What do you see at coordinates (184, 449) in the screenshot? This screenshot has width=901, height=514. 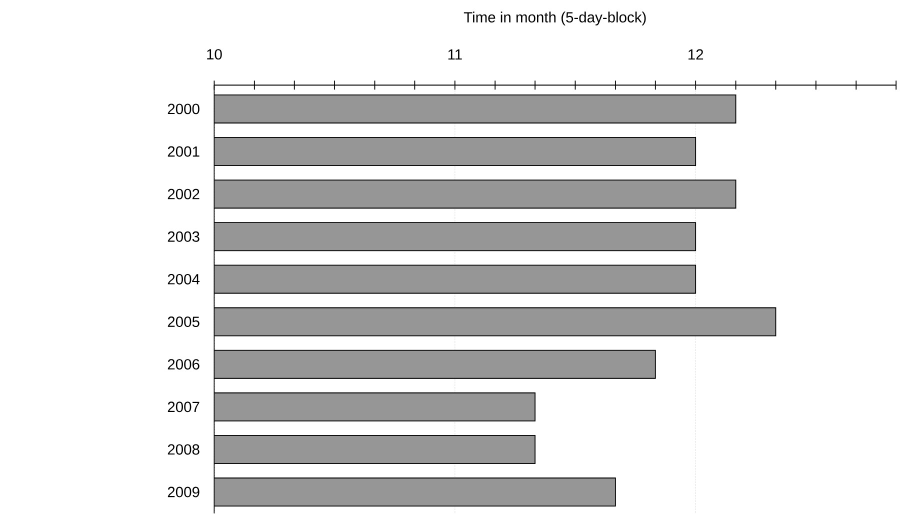 I see `y-tick-label: 2008` at bounding box center [184, 449].